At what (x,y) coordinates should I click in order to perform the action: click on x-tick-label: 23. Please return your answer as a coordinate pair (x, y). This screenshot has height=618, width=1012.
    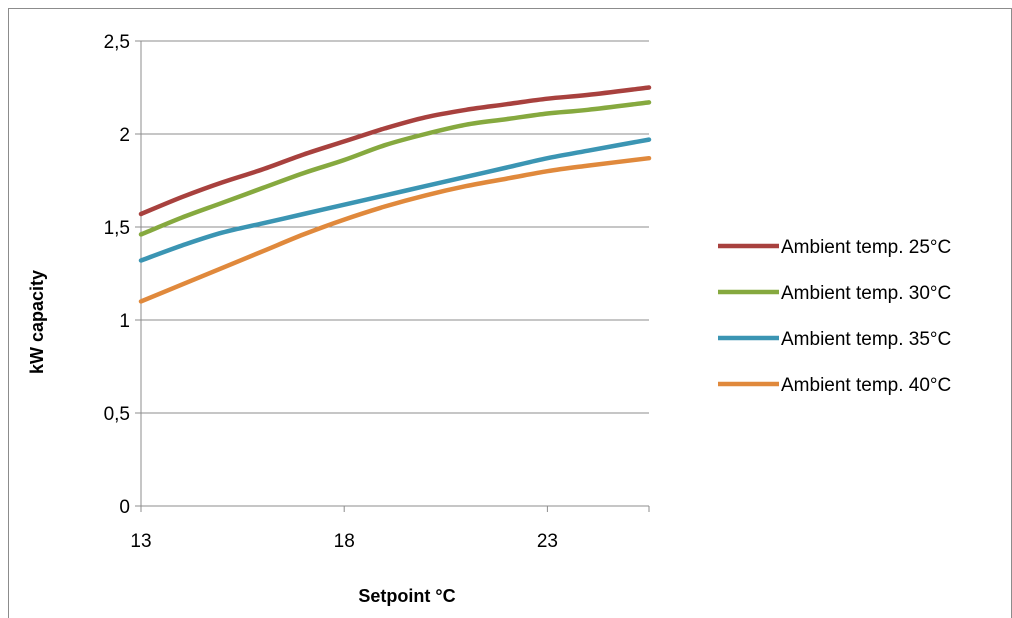
    Looking at the image, I should click on (547, 541).